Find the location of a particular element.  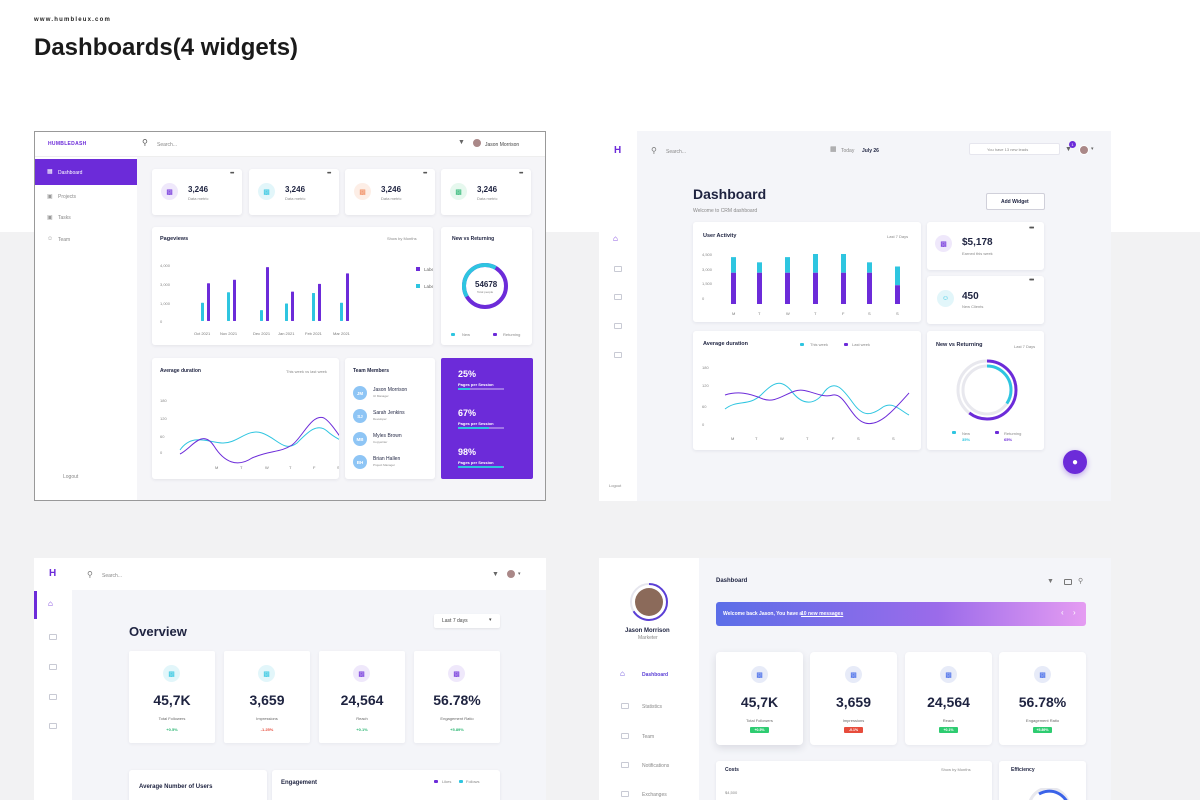

avg-filter: This week vs last week is located at coordinates (306, 371).